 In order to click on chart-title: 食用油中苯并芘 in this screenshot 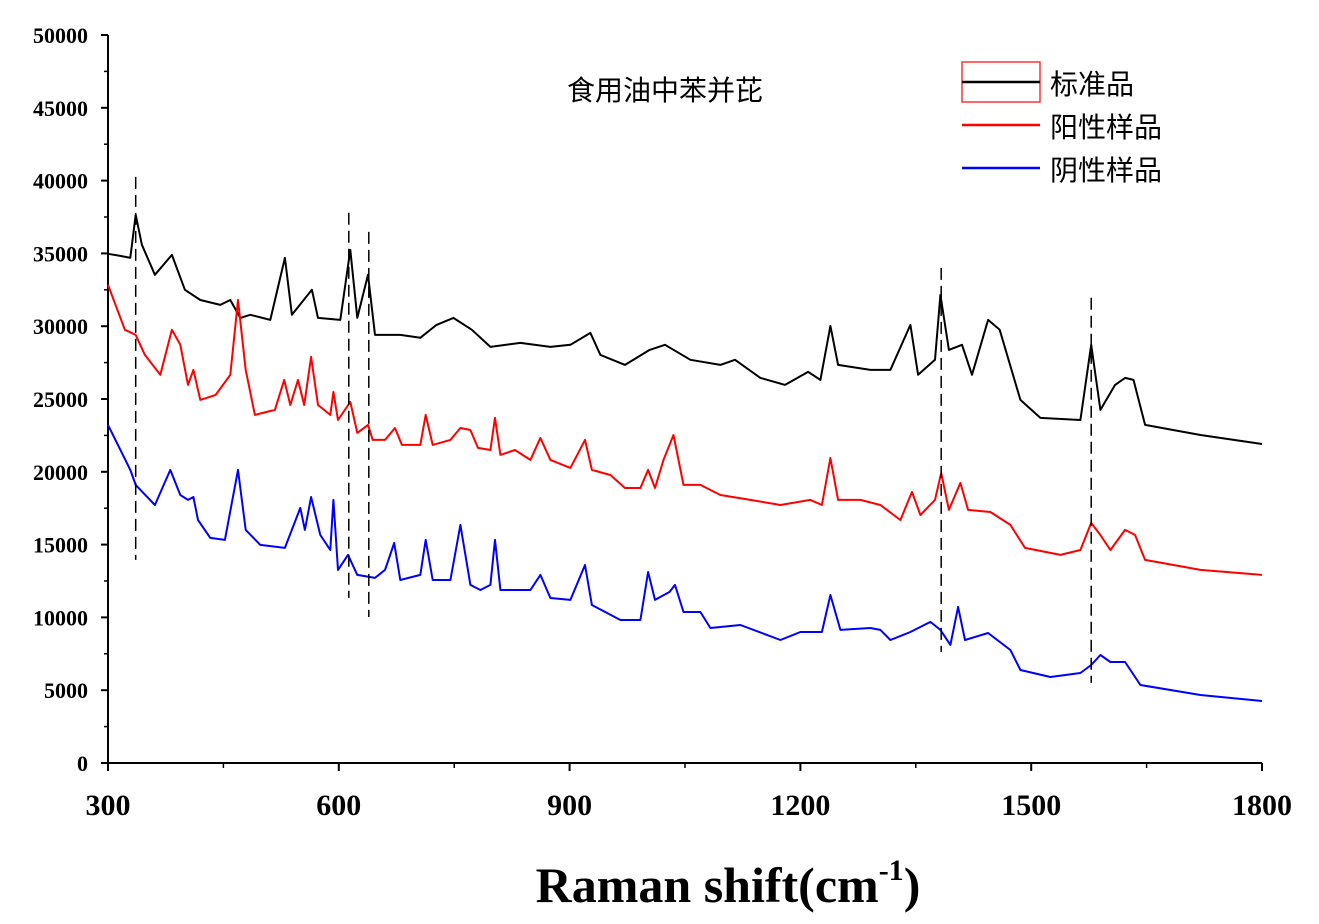, I will do `click(665, 90)`.